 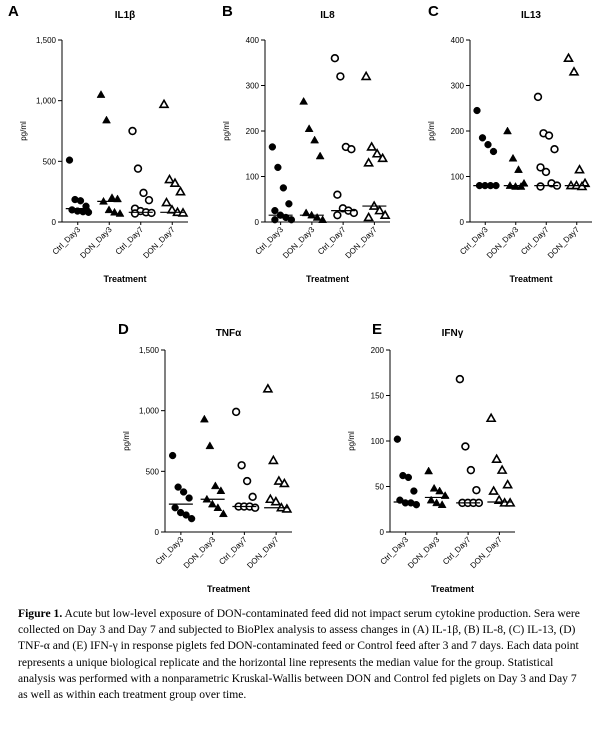 What do you see at coordinates (125, 15) in the screenshot?
I see `chart-title: IL1β` at bounding box center [125, 15].